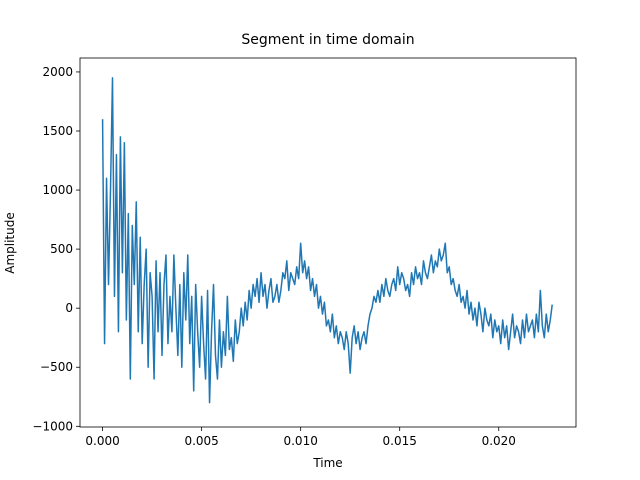 The width and height of the screenshot is (640, 480). Describe the element at coordinates (57, 131) in the screenshot. I see `y-tick-label: 1500` at that location.